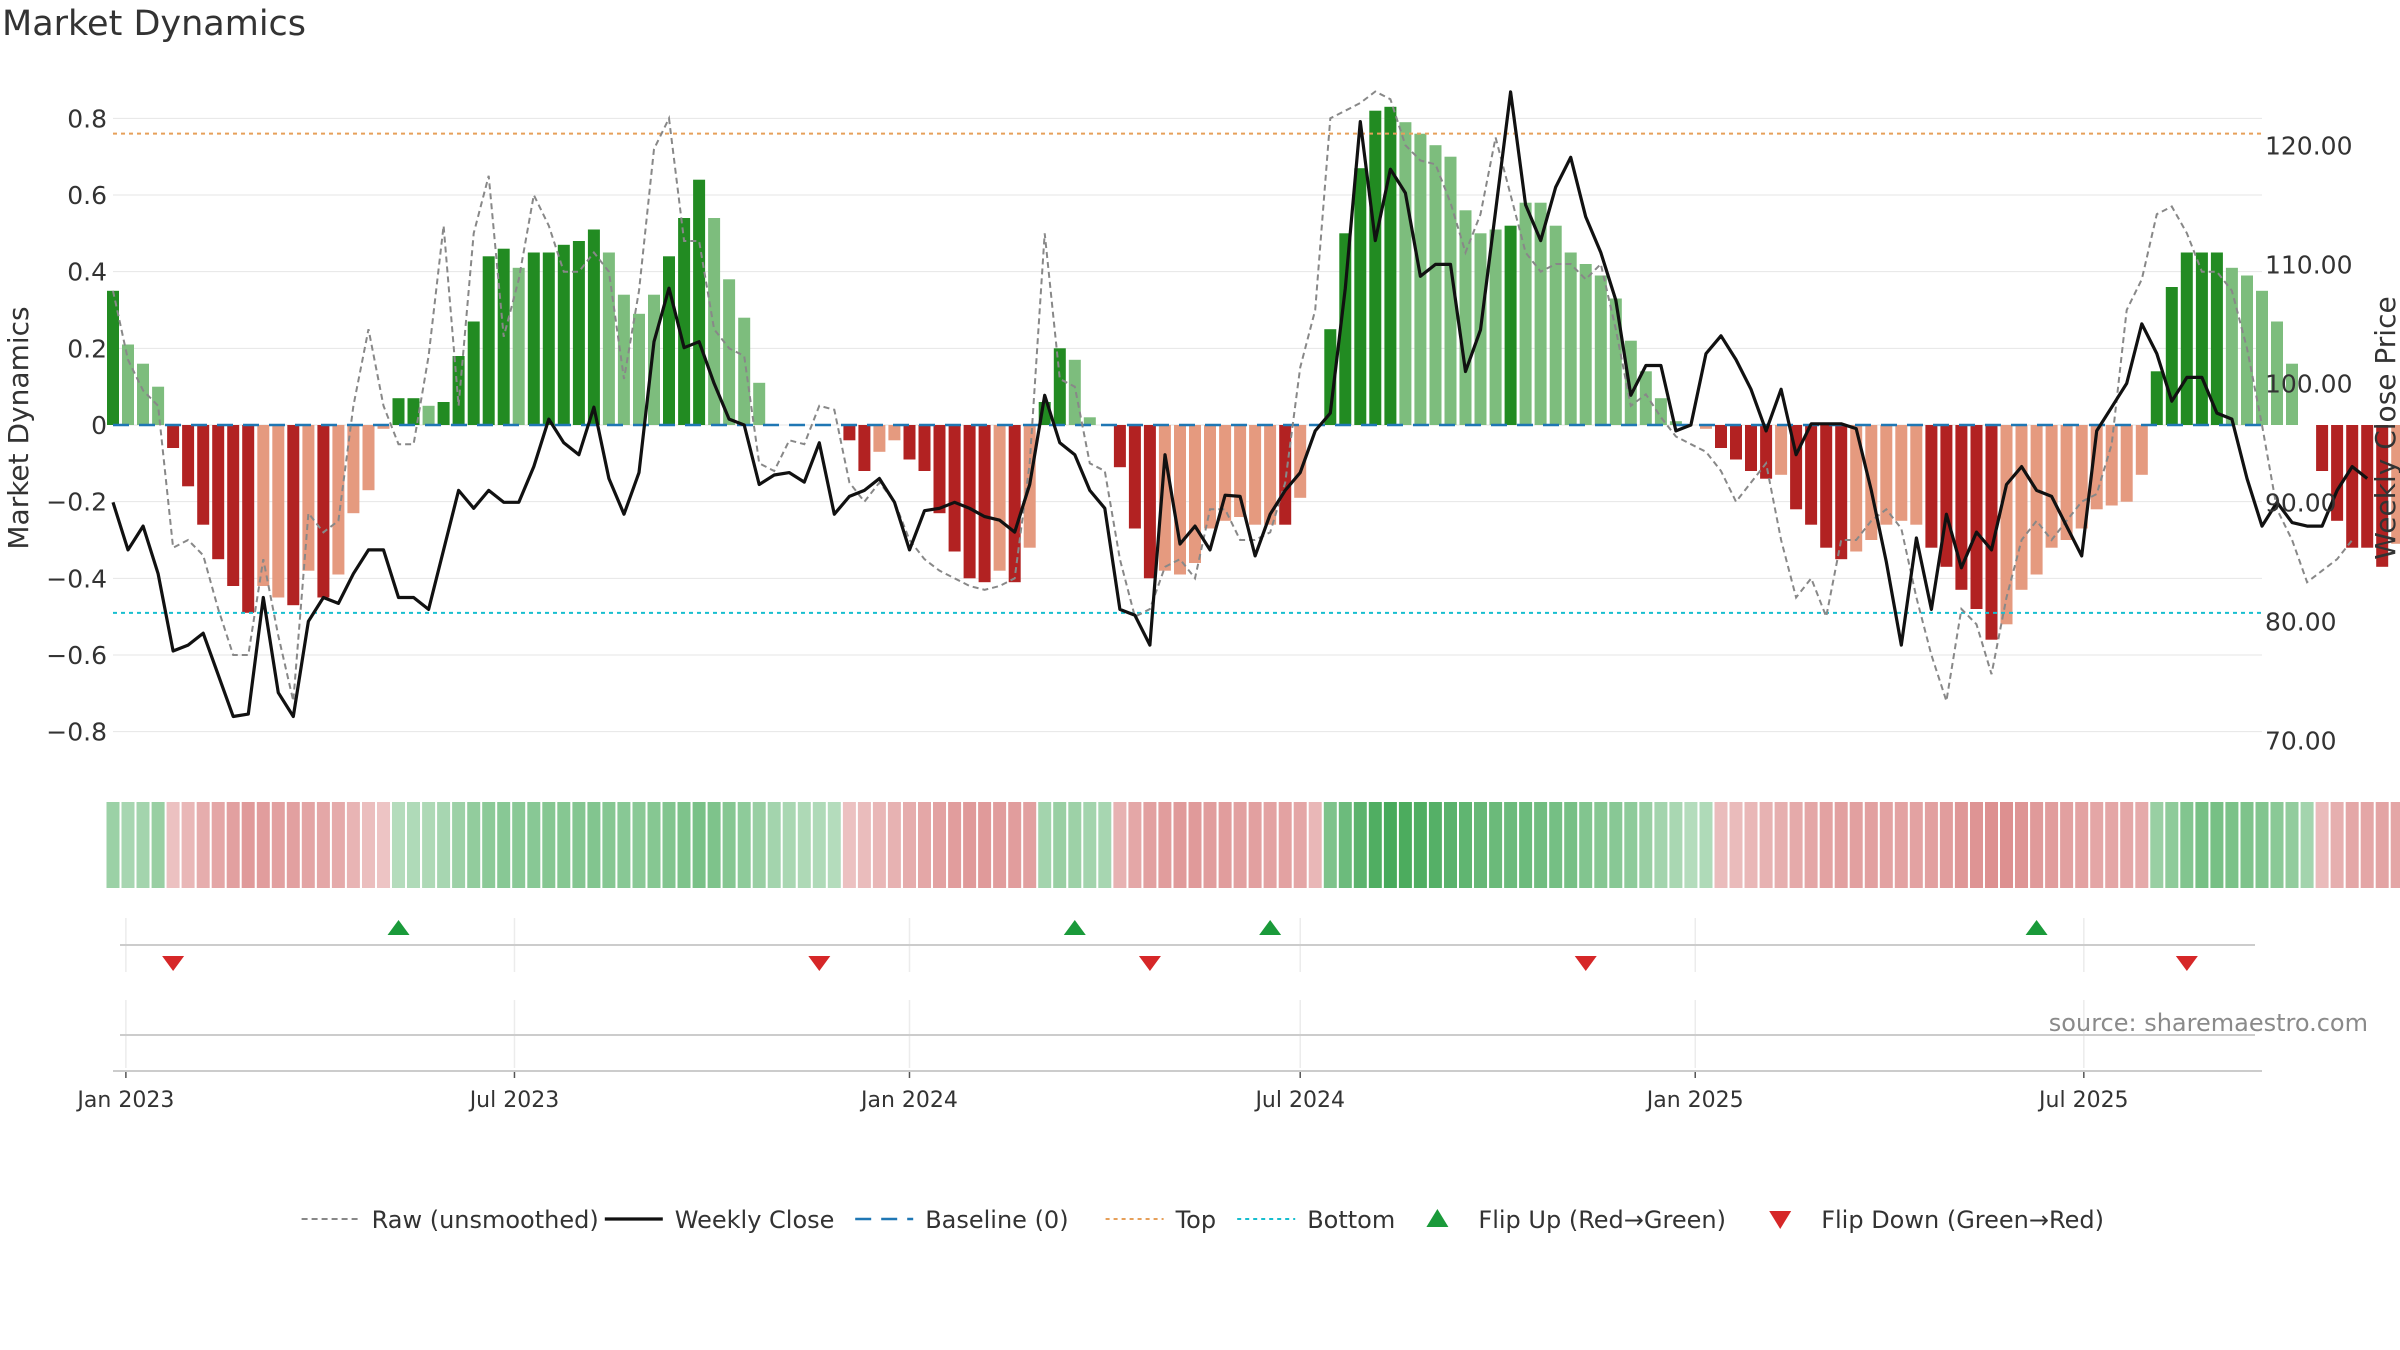  I want to click on legend-label: Weekly Close, so click(755, 1220).